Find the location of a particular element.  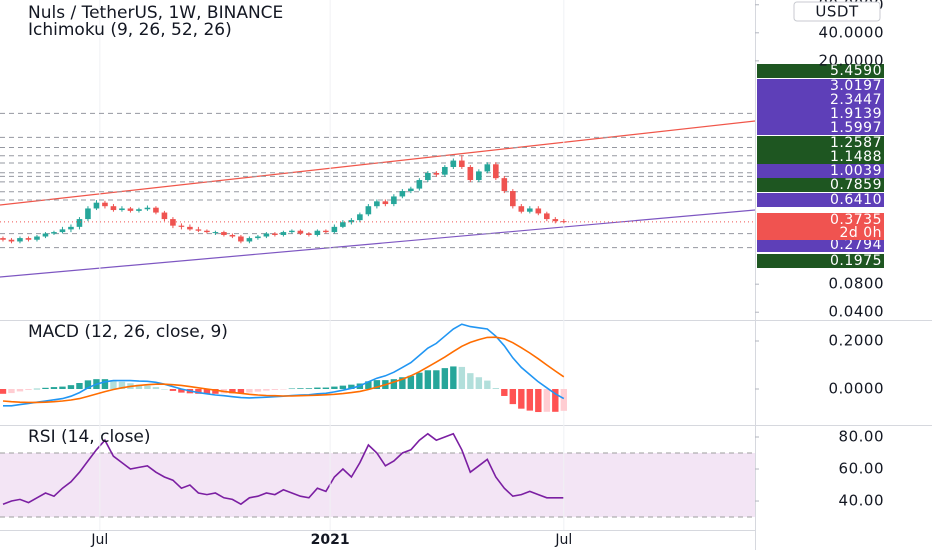

indicator-title: MACD (12, 26, close, 9) is located at coordinates (128, 332).